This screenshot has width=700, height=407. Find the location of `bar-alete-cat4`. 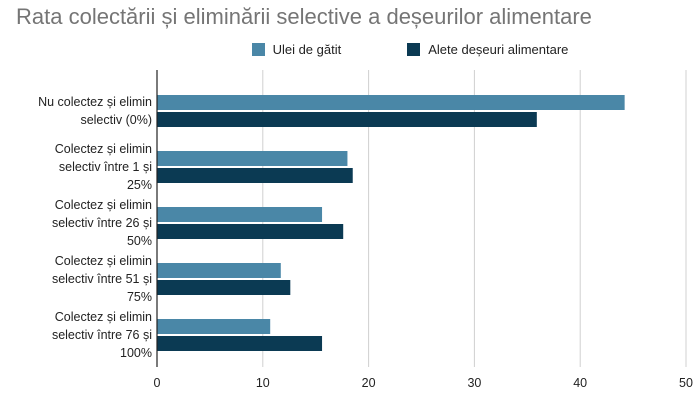

bar-alete-cat4 is located at coordinates (224, 287).